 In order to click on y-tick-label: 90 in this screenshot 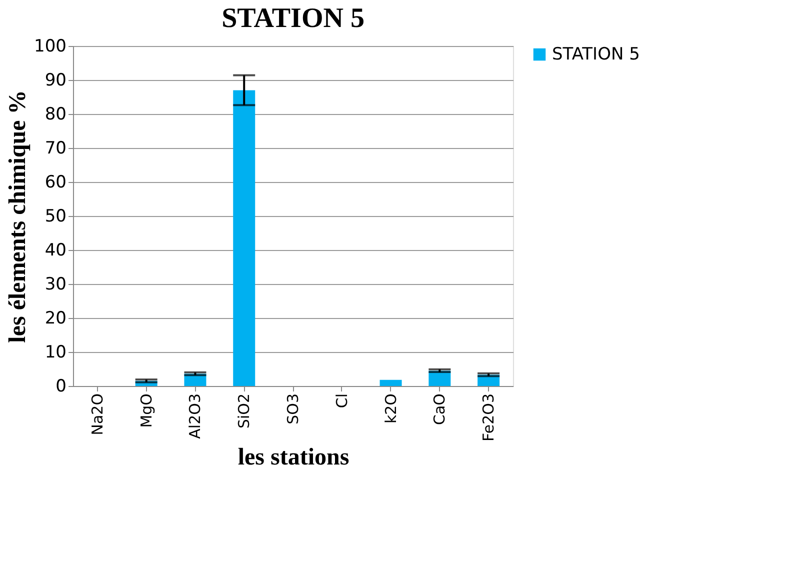, I will do `click(55, 80)`.